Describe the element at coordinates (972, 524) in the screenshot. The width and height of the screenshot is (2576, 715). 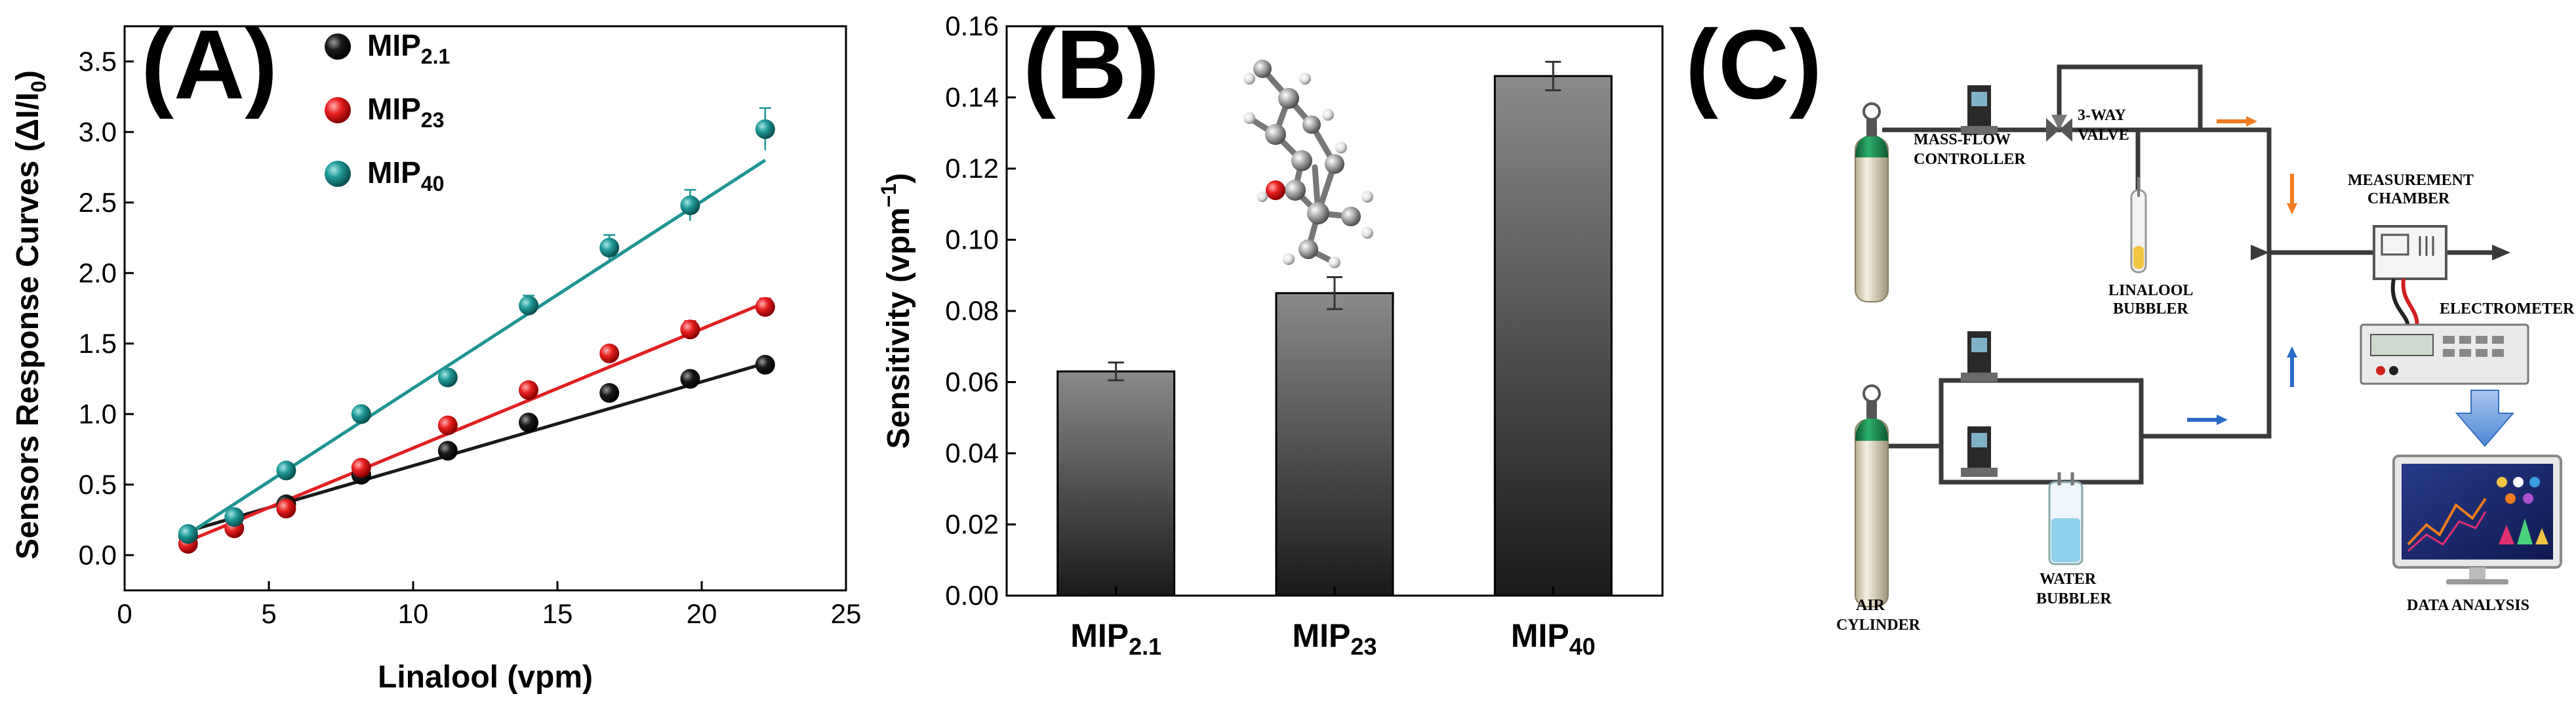
I see `y-tick-label: 0.02` at that location.